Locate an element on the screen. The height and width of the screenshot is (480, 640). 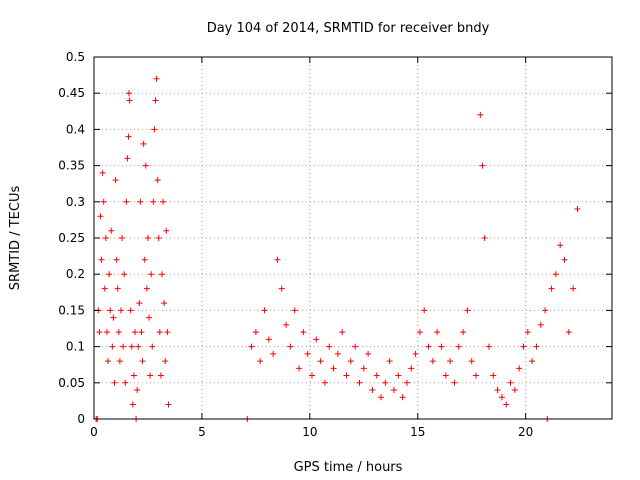
y-tick-label: 0.1 is located at coordinates (75, 347).